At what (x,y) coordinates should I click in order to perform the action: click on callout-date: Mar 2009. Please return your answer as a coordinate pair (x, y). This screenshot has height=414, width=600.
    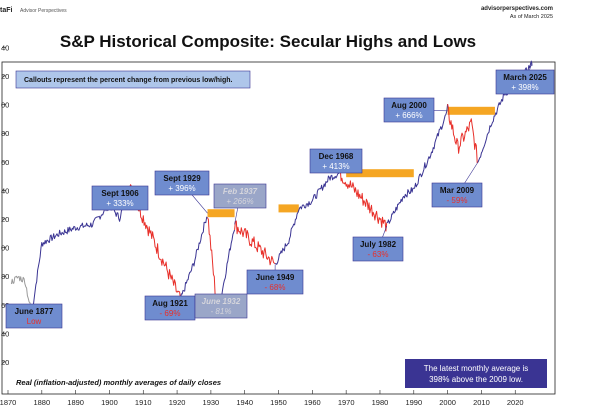
    Looking at the image, I should click on (457, 190).